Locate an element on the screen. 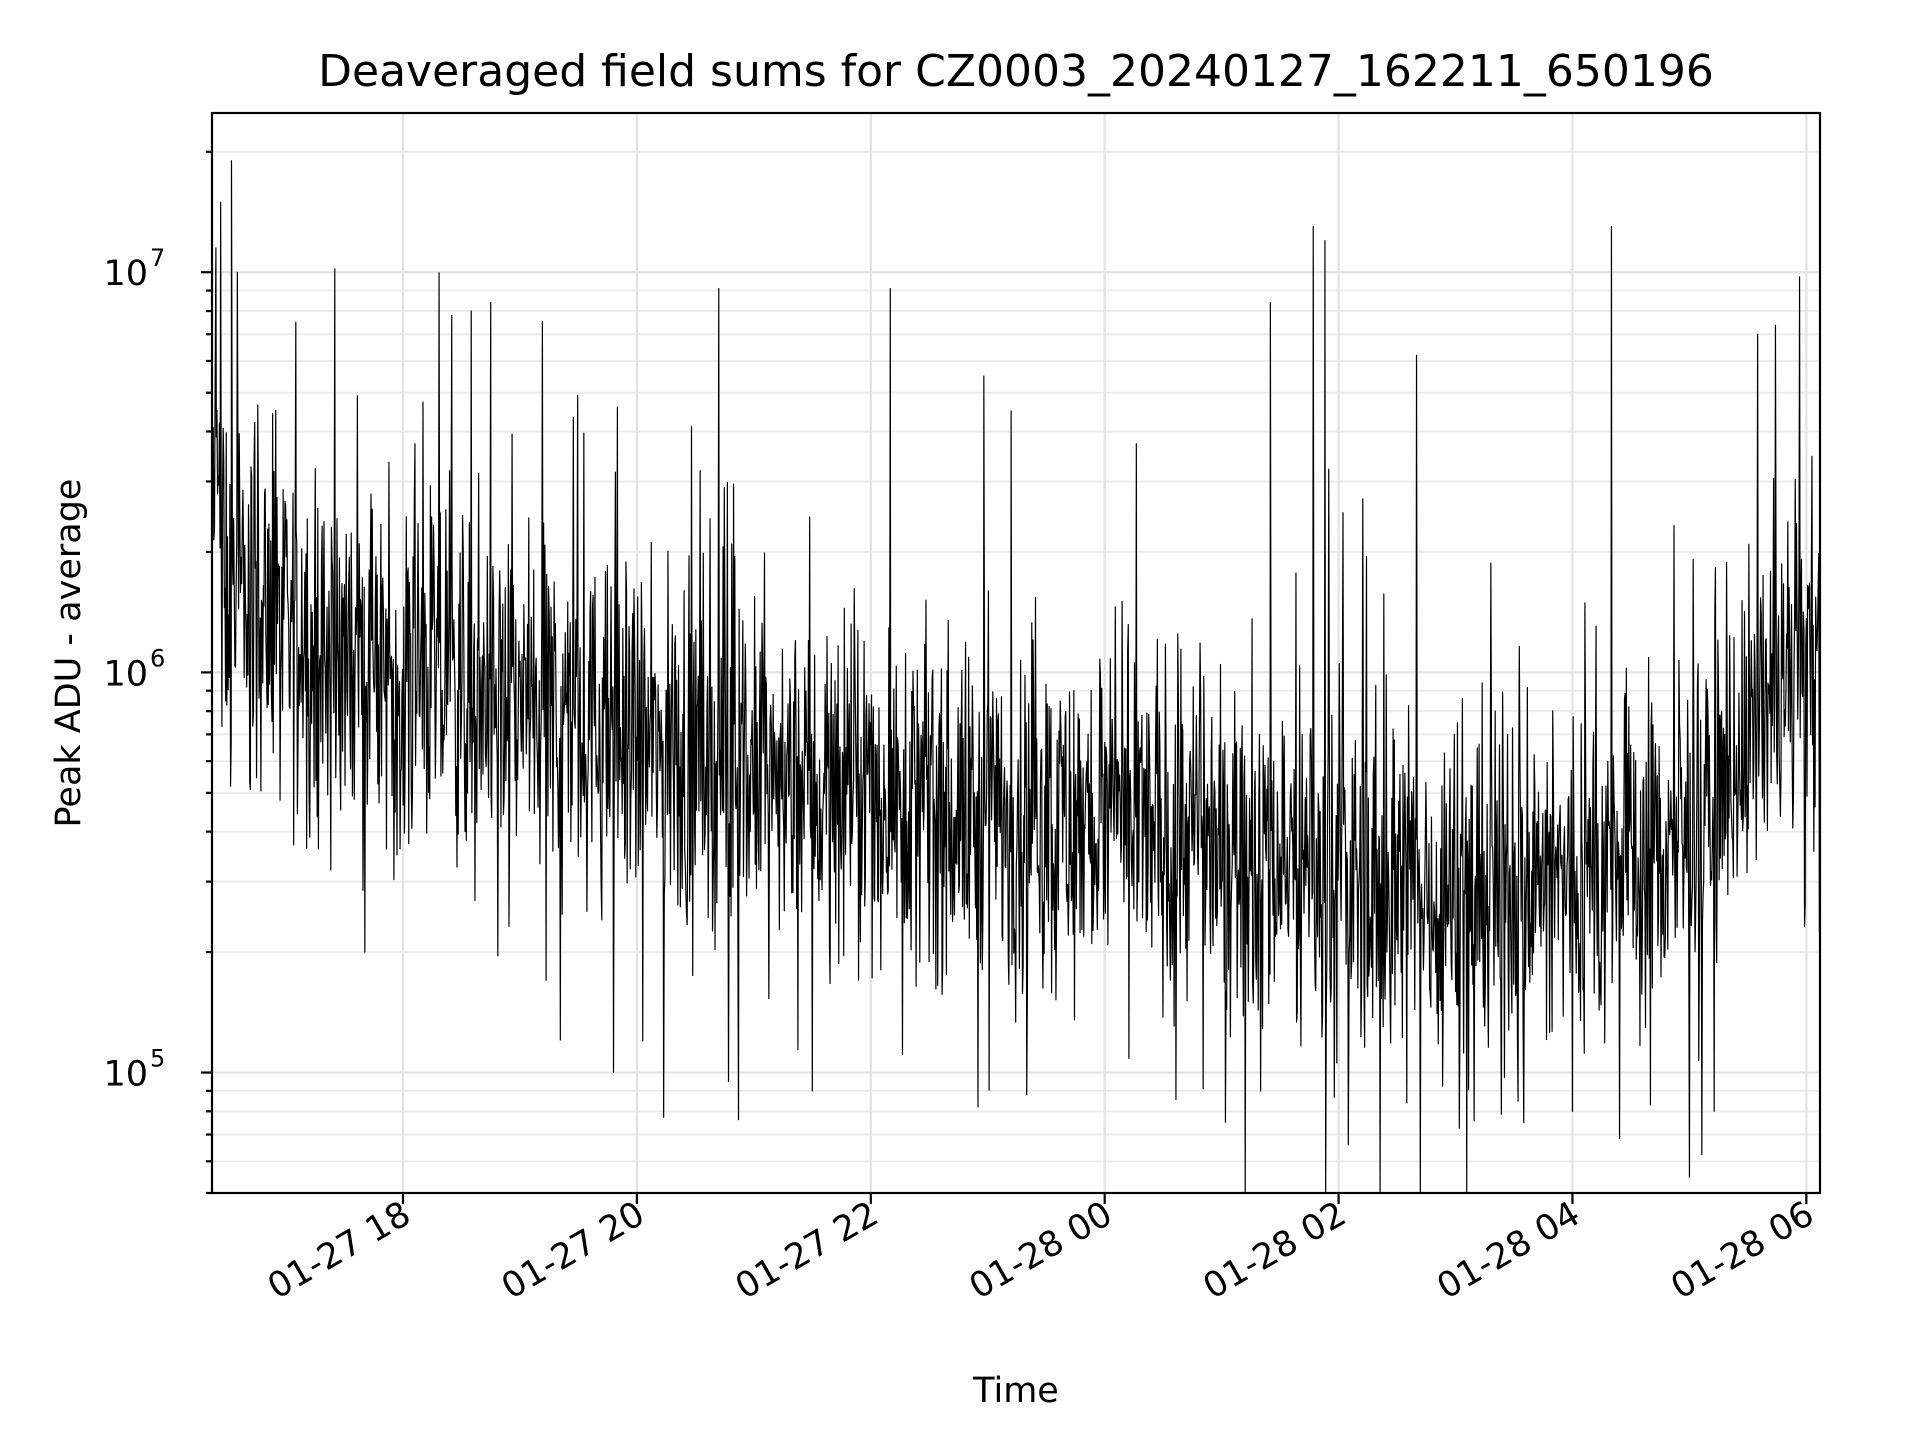 This screenshot has width=1920, height=1445. y-axis-label: Peak ADU - average is located at coordinates (69, 653).